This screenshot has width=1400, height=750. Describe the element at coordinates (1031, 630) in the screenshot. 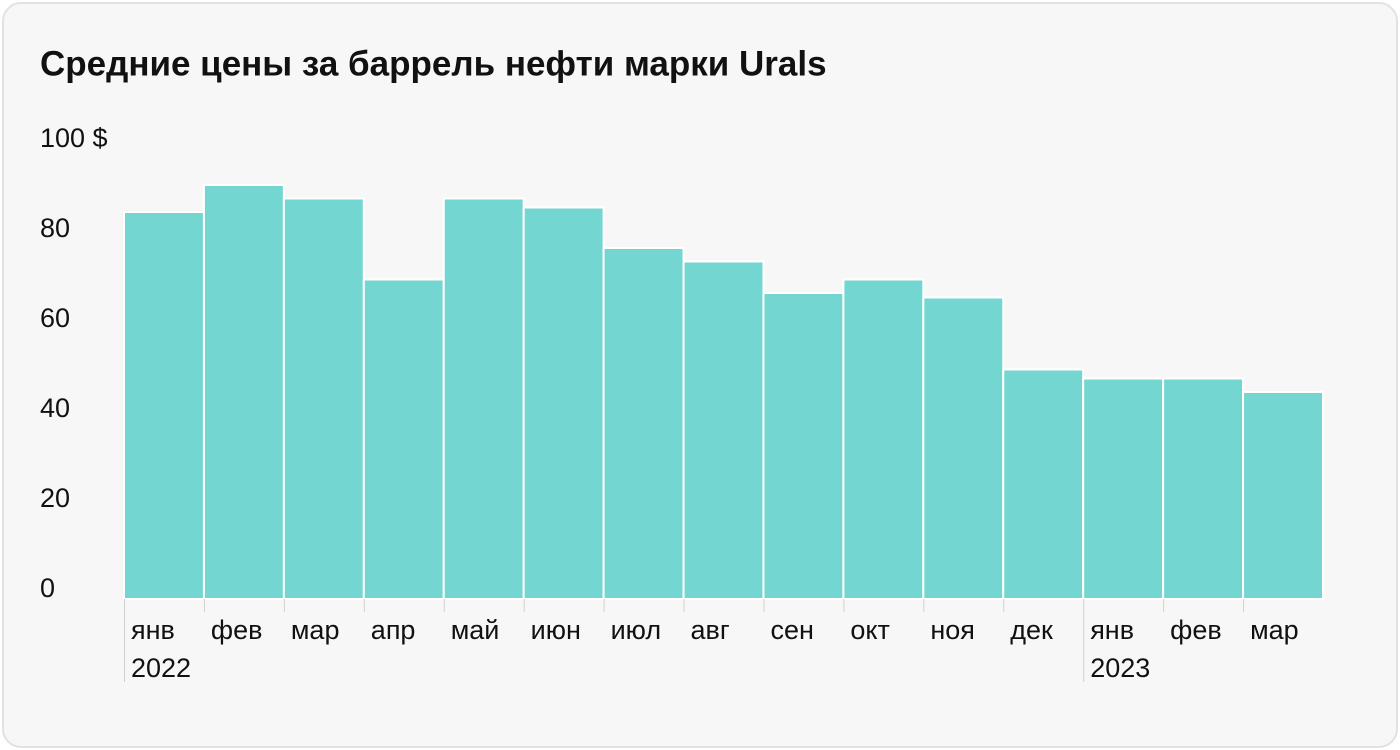

I see `x-tick-label: дек` at that location.